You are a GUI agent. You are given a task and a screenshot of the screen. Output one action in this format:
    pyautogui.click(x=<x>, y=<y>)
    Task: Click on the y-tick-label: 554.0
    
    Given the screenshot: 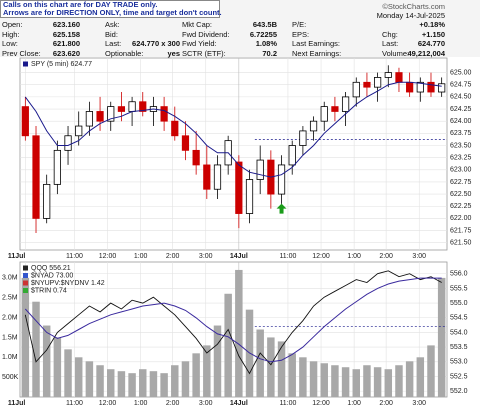 What is the action you would take?
    pyautogui.click(x=459, y=332)
    